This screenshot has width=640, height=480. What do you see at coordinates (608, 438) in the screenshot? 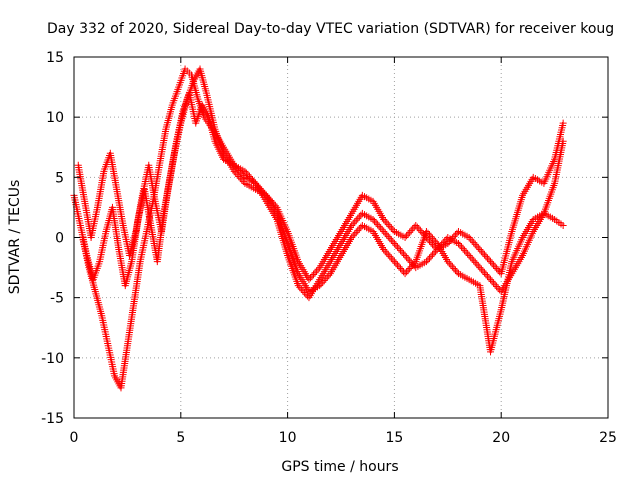
I see `x-tick-label: 25` at bounding box center [608, 438].